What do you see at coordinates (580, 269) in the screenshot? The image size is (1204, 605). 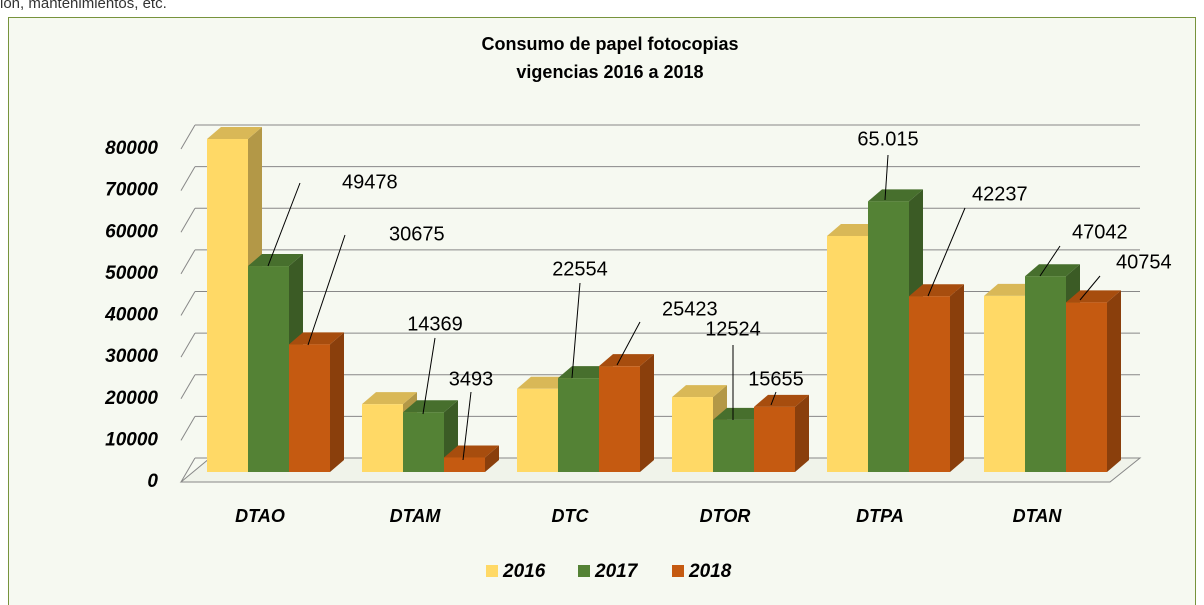 I see `data-label: 22554` at bounding box center [580, 269].